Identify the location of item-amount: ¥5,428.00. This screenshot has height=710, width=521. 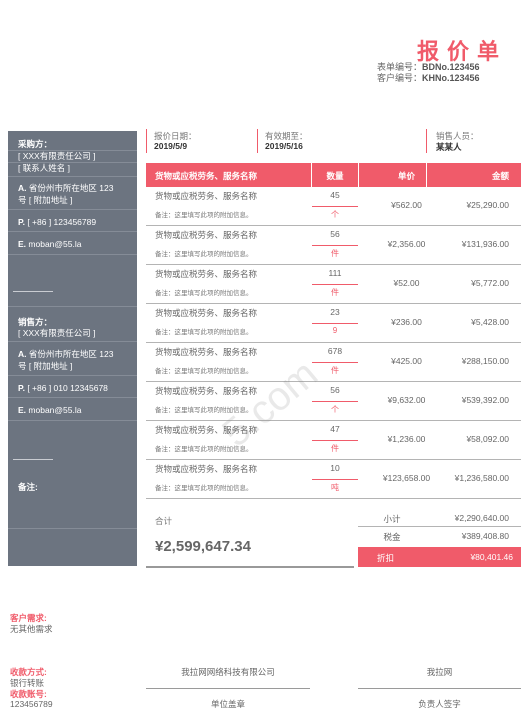
(490, 322).